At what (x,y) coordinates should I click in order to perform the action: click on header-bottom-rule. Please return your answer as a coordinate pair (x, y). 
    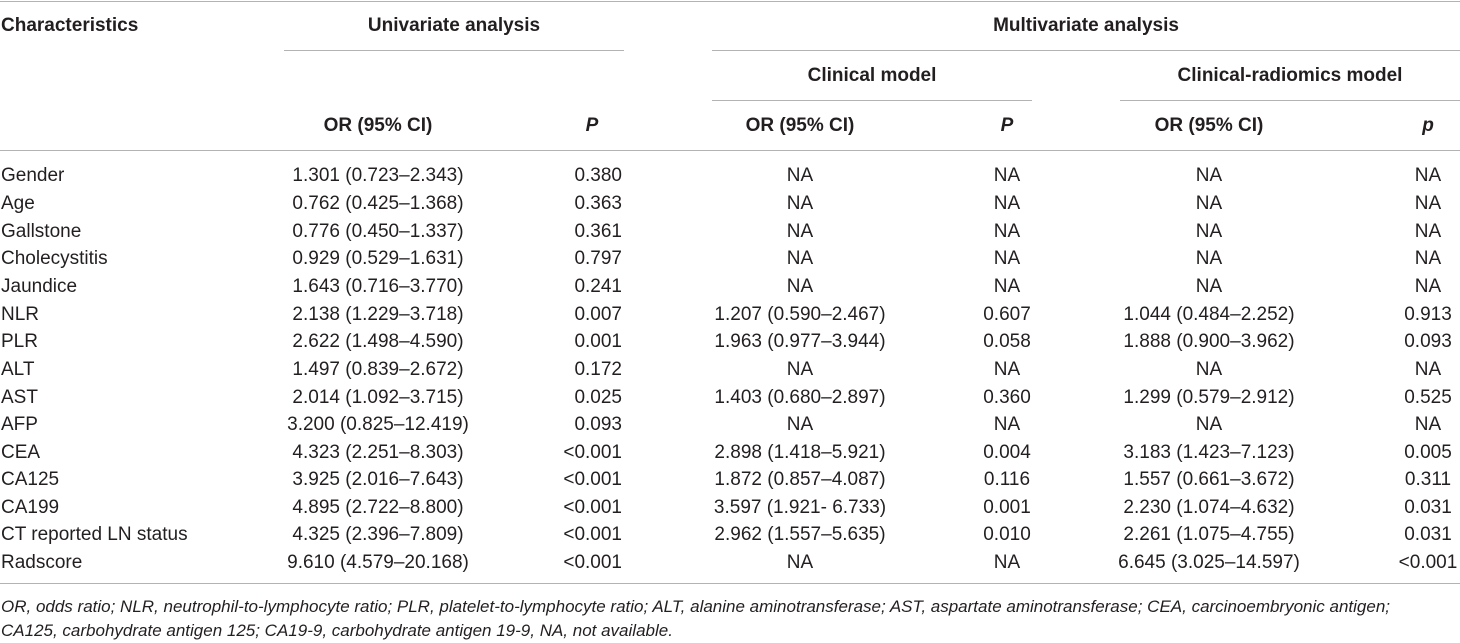
    Looking at the image, I should click on (730, 150).